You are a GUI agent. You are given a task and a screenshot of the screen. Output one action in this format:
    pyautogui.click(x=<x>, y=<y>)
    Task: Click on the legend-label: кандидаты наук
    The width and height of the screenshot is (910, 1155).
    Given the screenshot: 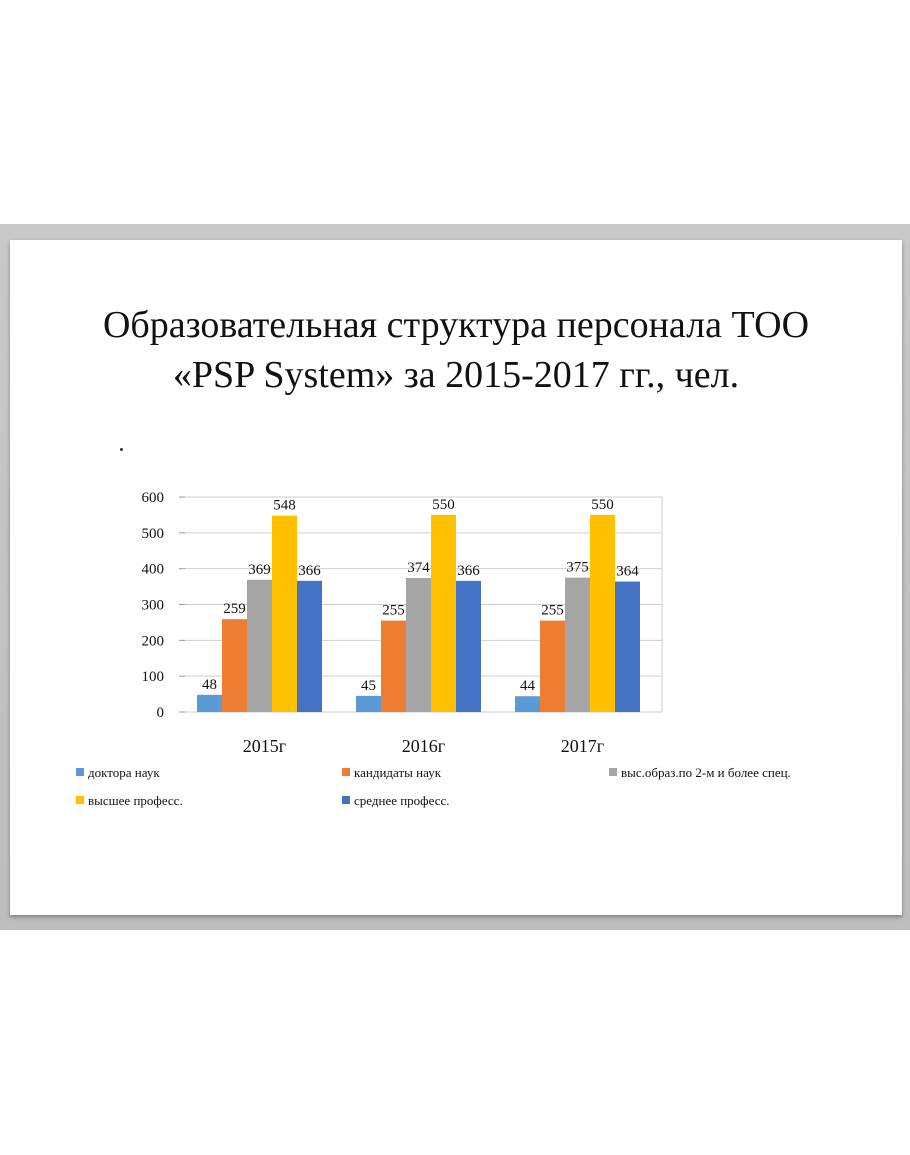 What is the action you would take?
    pyautogui.click(x=398, y=773)
    